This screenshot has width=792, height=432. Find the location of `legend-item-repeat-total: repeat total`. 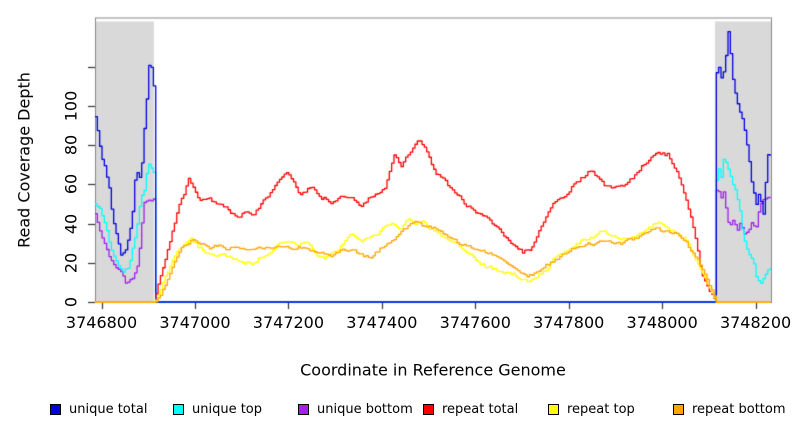

legend-item-repeat-total: repeat total is located at coordinates (470, 409).